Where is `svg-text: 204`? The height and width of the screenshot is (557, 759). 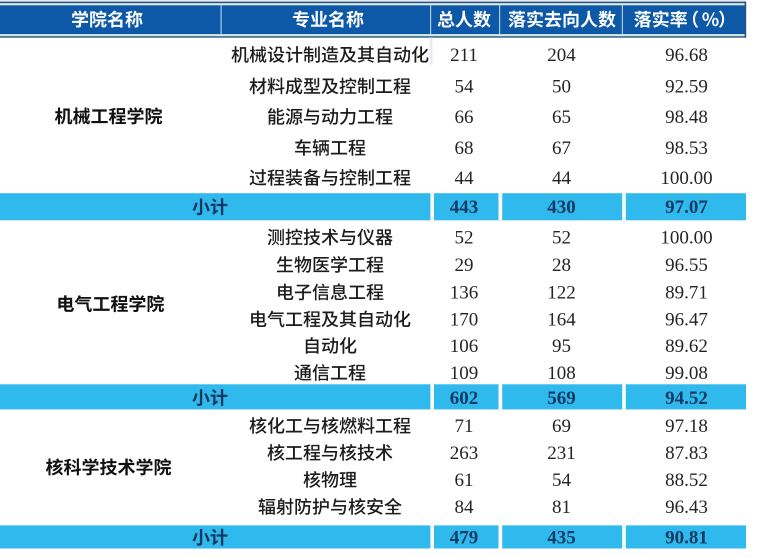
svg-text: 204 is located at coordinates (561, 55).